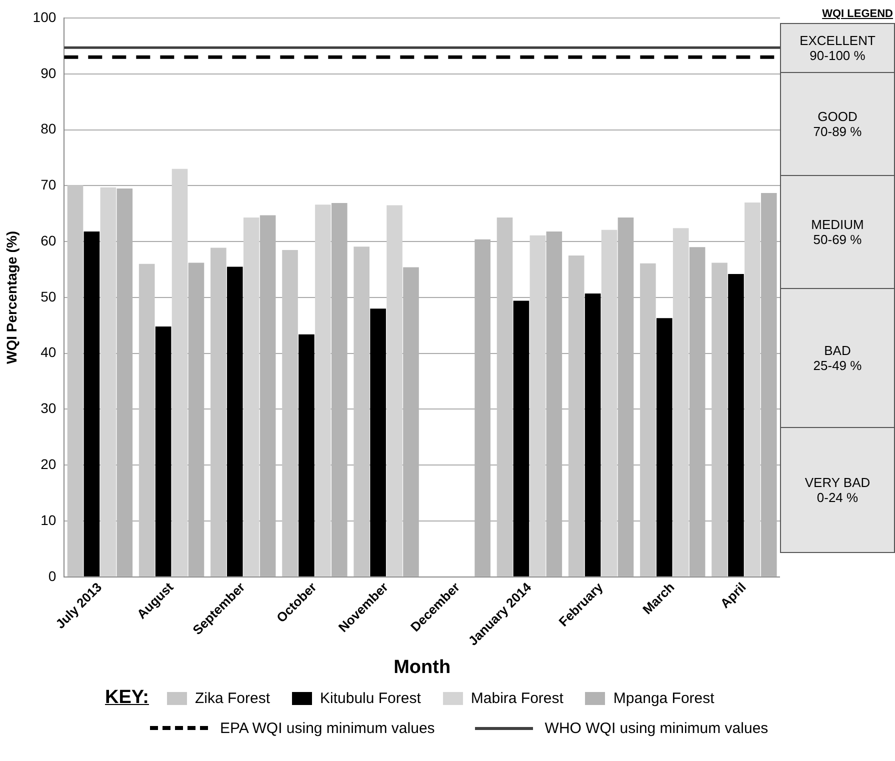  What do you see at coordinates (127, 698) in the screenshot?
I see `text: KEY:` at bounding box center [127, 698].